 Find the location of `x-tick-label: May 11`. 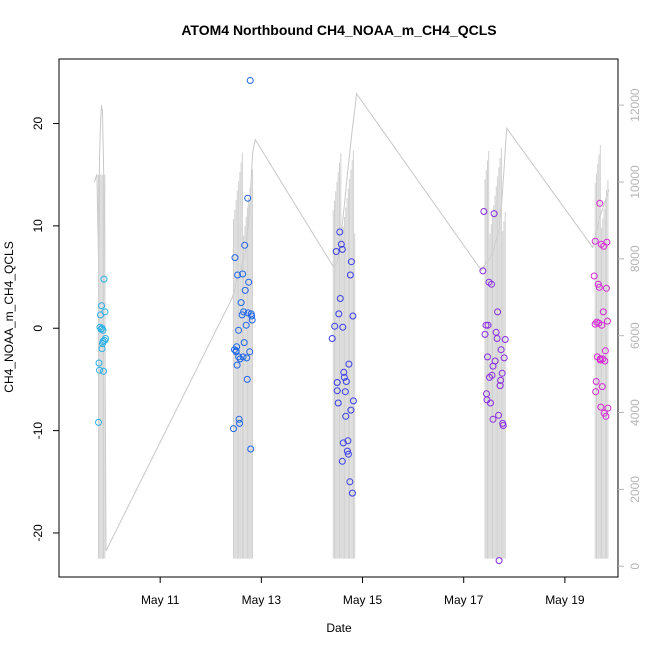

x-tick-label: May 11 is located at coordinates (160, 600).